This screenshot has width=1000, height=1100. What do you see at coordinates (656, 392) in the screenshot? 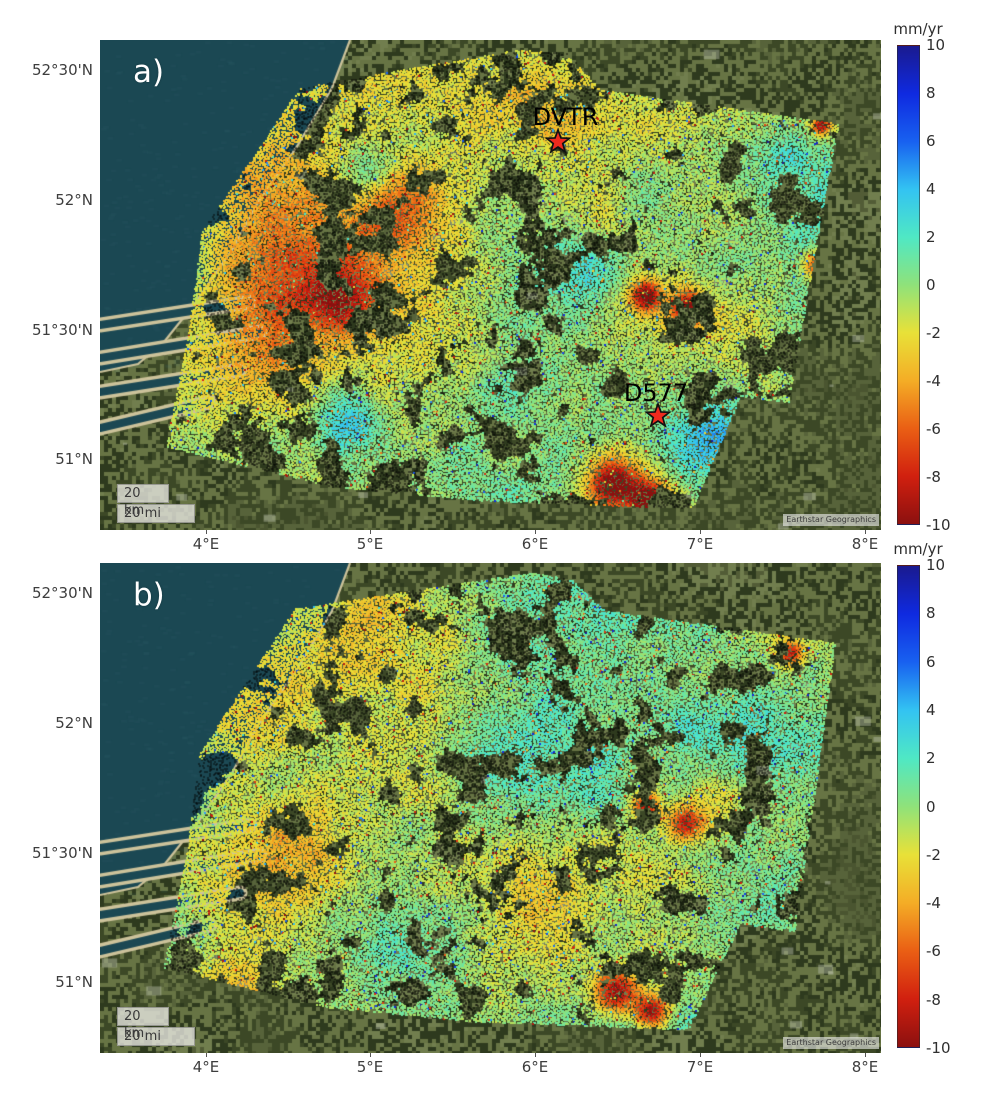
I see `station-label-d577: D577` at bounding box center [656, 392].